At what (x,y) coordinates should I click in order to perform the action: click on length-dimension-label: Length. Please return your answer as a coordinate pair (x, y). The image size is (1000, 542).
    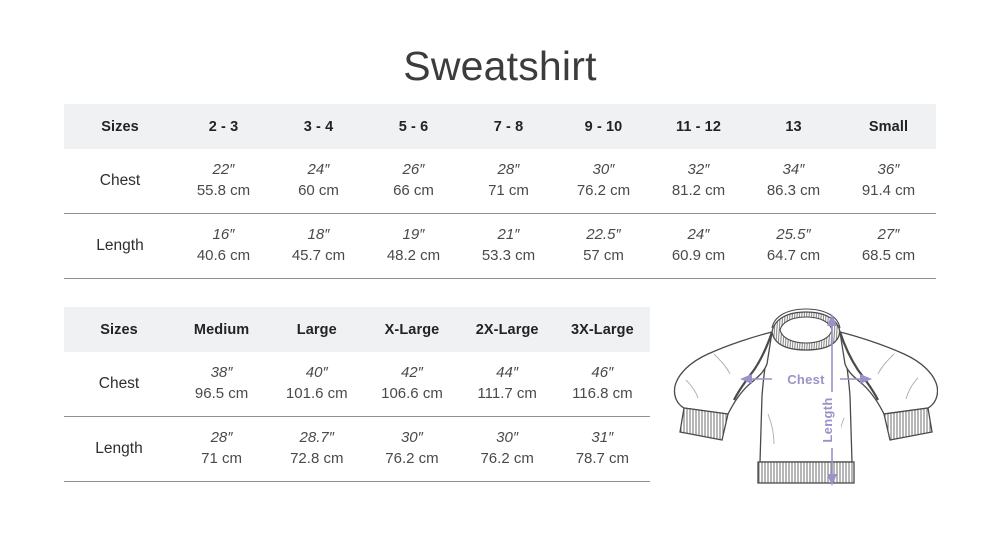
    Looking at the image, I should click on (827, 419).